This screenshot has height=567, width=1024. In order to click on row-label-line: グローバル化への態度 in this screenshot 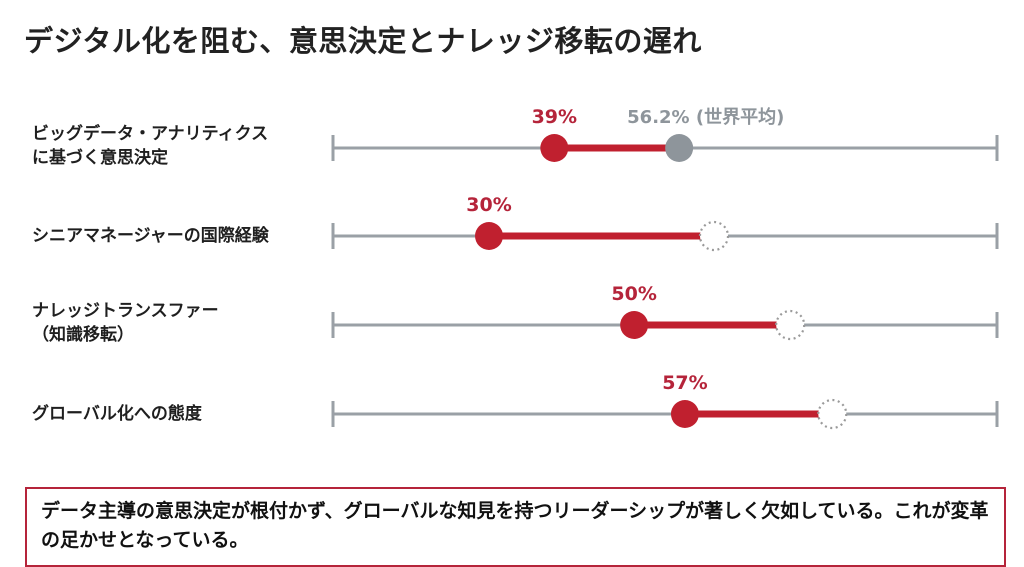, I will do `click(117, 414)`.